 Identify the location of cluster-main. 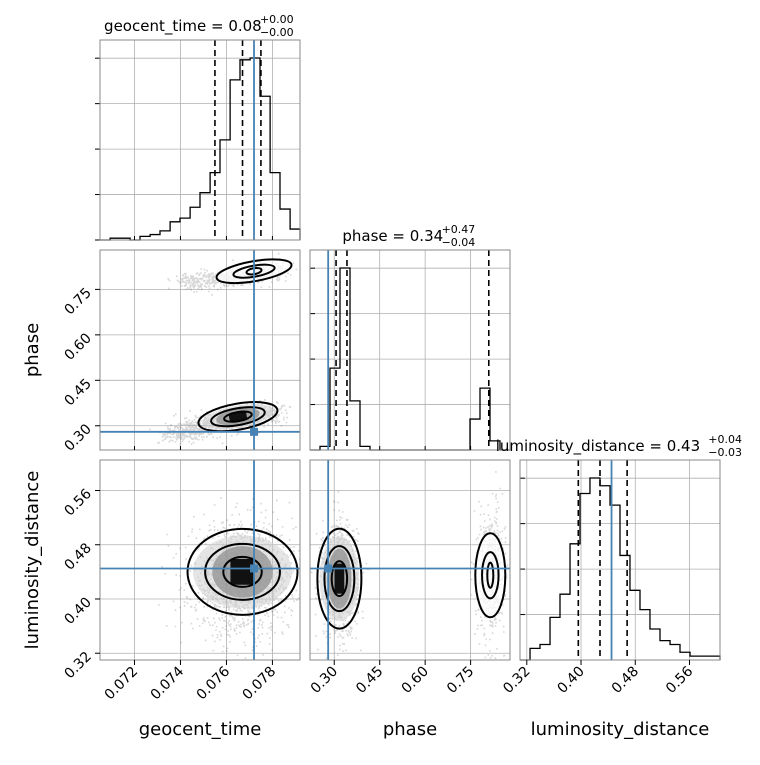
(242, 571).